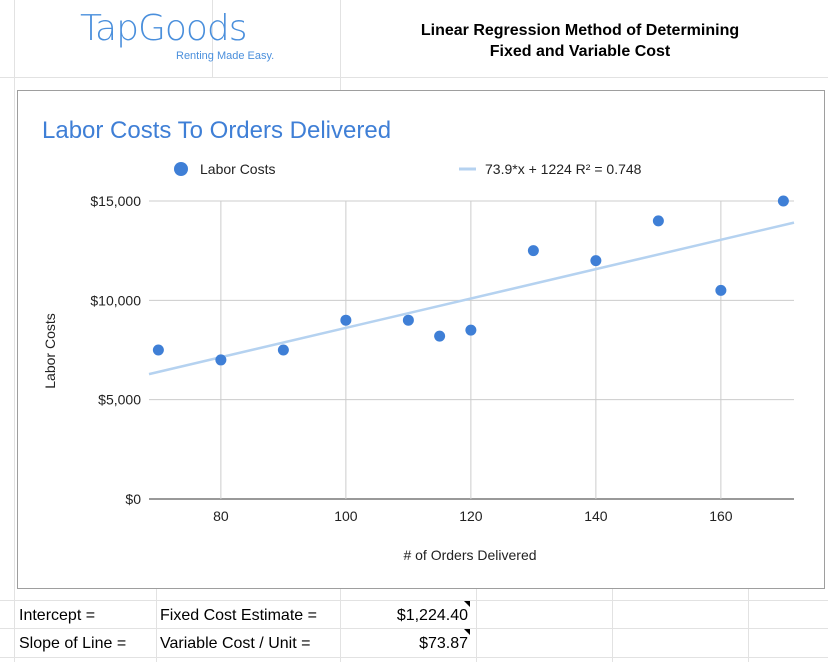 This screenshot has width=828, height=662. What do you see at coordinates (580, 30) in the screenshot?
I see `title-line-1: Linear Regression Method of Determining` at bounding box center [580, 30].